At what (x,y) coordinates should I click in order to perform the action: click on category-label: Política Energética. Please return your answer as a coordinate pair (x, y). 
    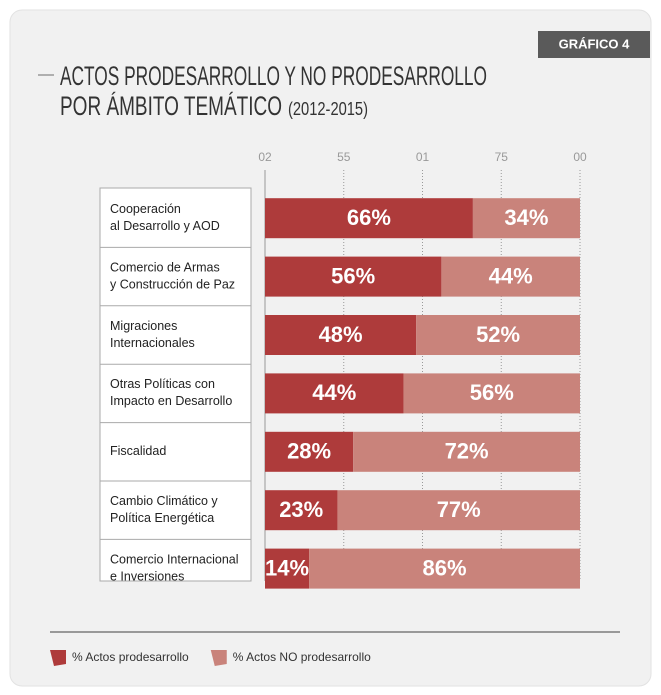
    Looking at the image, I should click on (162, 518).